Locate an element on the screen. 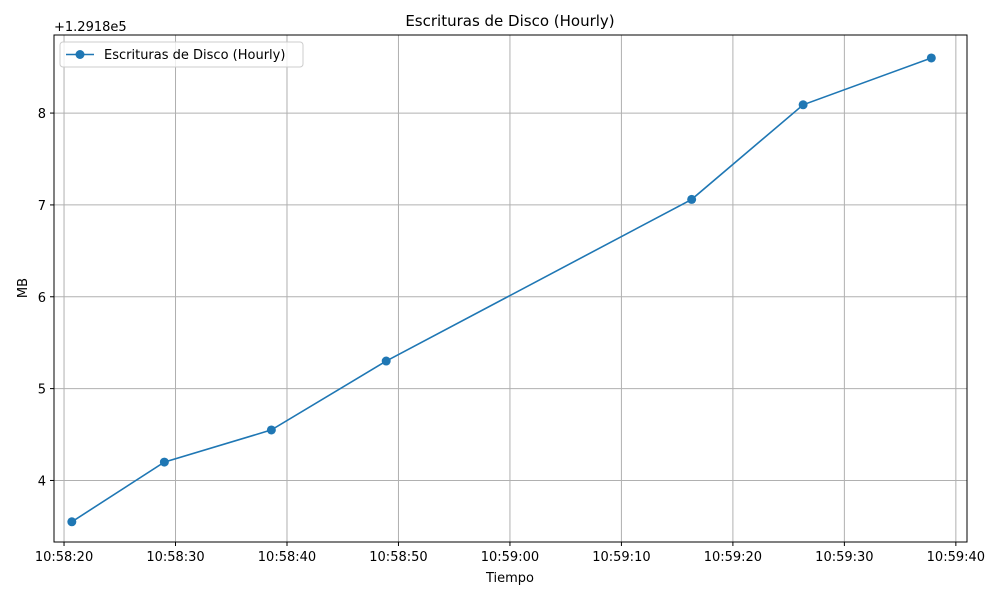 The height and width of the screenshot is (600, 1000). legend-box is located at coordinates (181, 54).